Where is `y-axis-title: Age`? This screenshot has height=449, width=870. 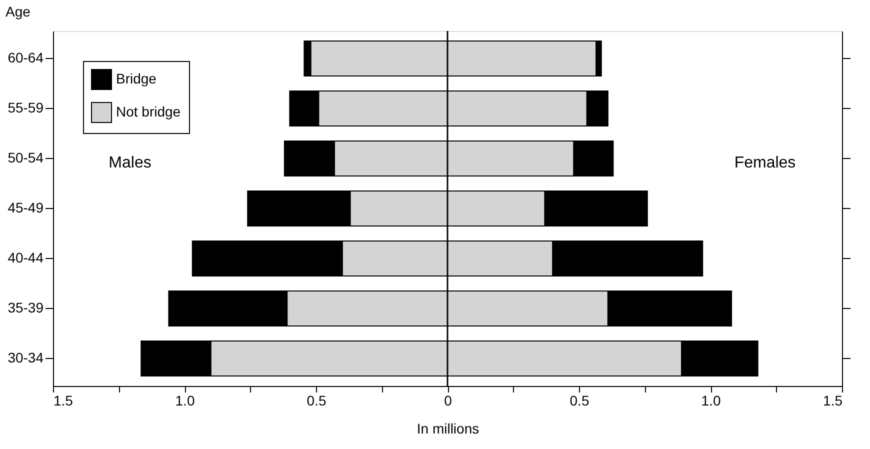
y-axis-title: Age is located at coordinates (18, 12).